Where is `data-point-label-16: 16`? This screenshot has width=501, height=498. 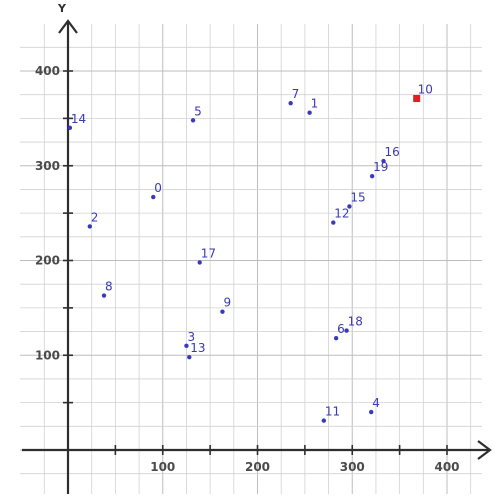
data-point-label-16: 16 is located at coordinates (392, 152).